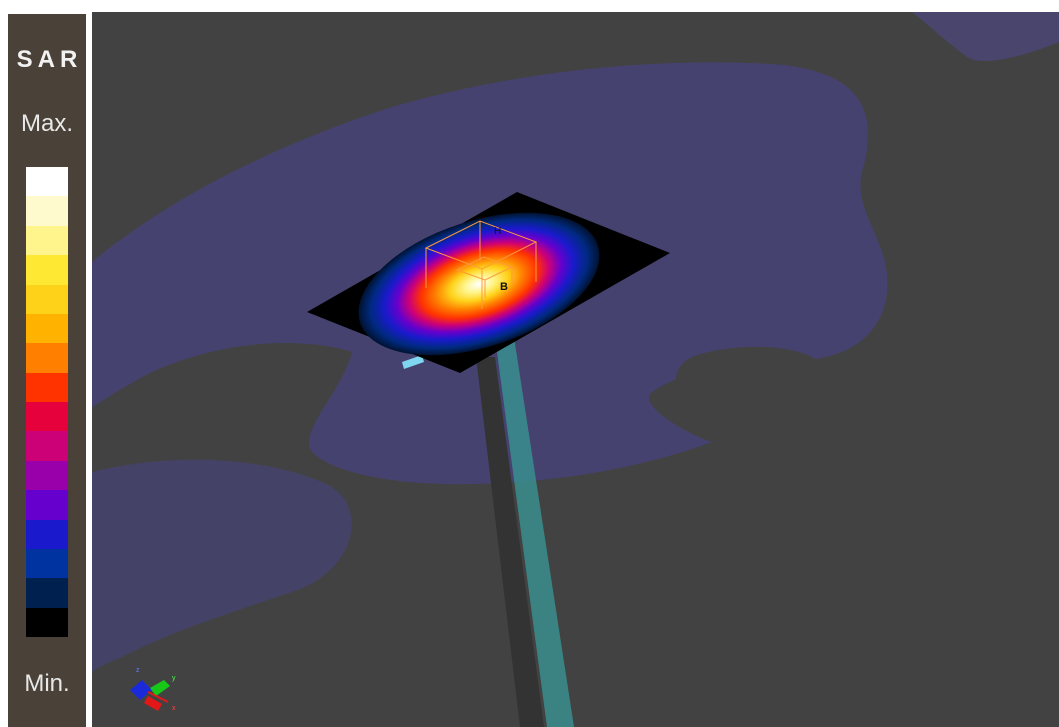 Image resolution: width=1059 pixels, height=727 pixels. Describe the element at coordinates (174, 678) in the screenshot. I see `axis-y-label: y` at that location.